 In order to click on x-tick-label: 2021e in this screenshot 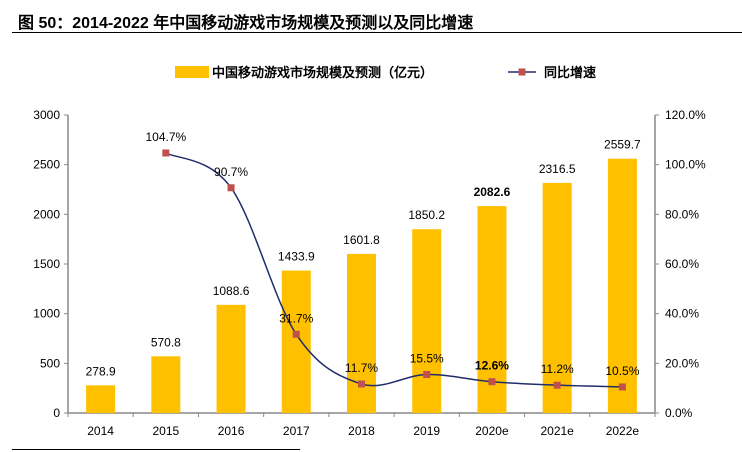, I will do `click(557, 431)`.